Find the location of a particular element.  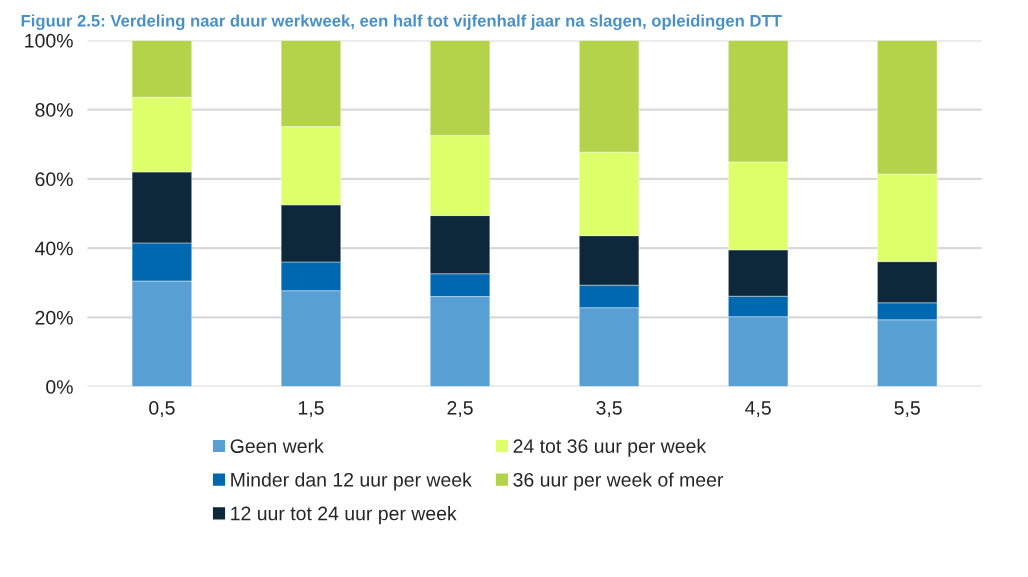

x-tick-label: 0,5 is located at coordinates (162, 409).